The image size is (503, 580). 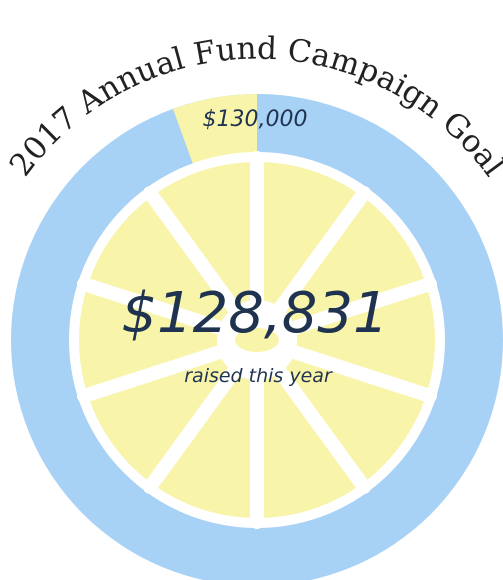 I want to click on raised-caption: raised this year, so click(x=258, y=376).